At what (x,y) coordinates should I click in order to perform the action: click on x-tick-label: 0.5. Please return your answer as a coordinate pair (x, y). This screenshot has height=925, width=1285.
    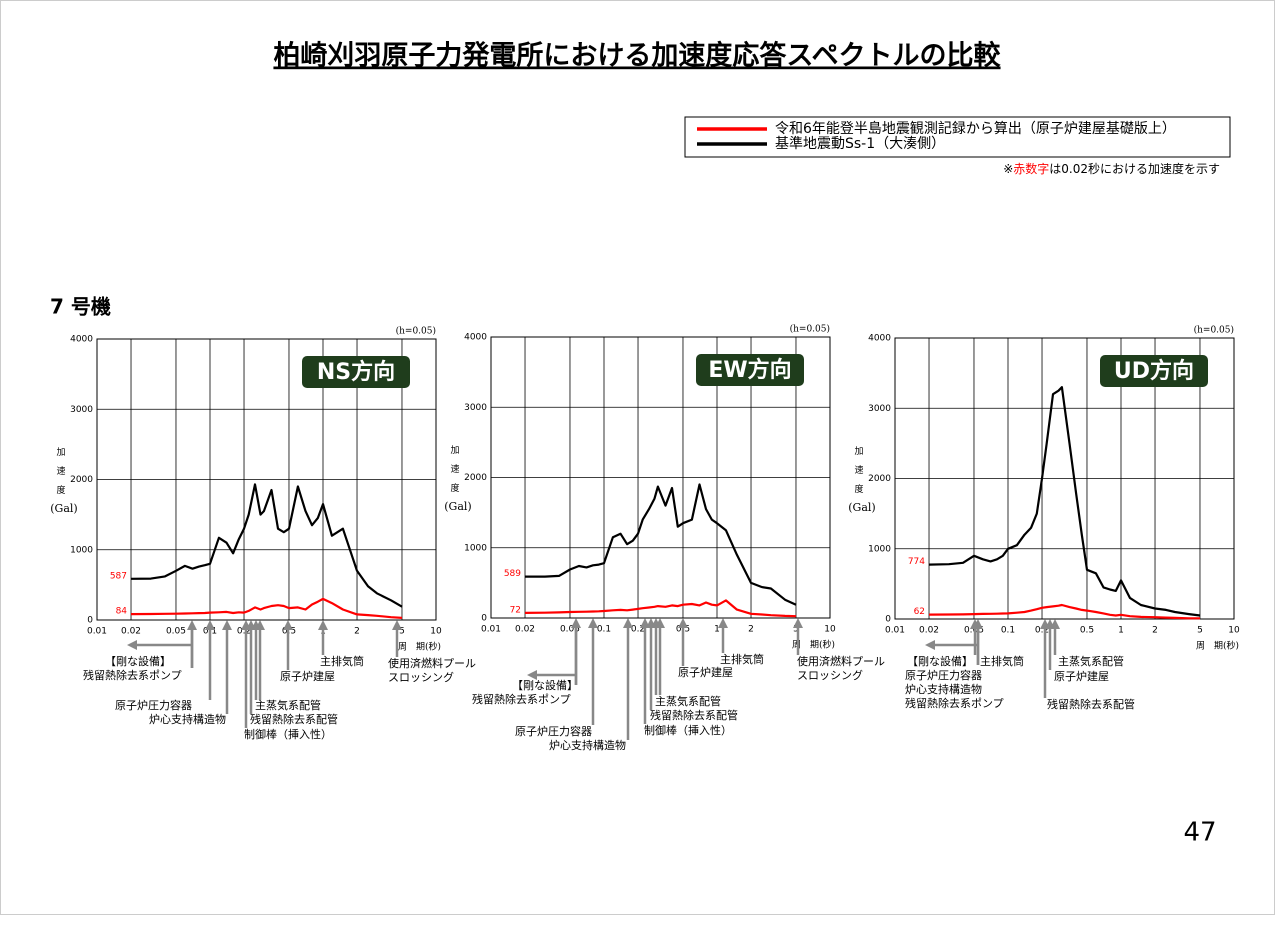
    Looking at the image, I should click on (1087, 631).